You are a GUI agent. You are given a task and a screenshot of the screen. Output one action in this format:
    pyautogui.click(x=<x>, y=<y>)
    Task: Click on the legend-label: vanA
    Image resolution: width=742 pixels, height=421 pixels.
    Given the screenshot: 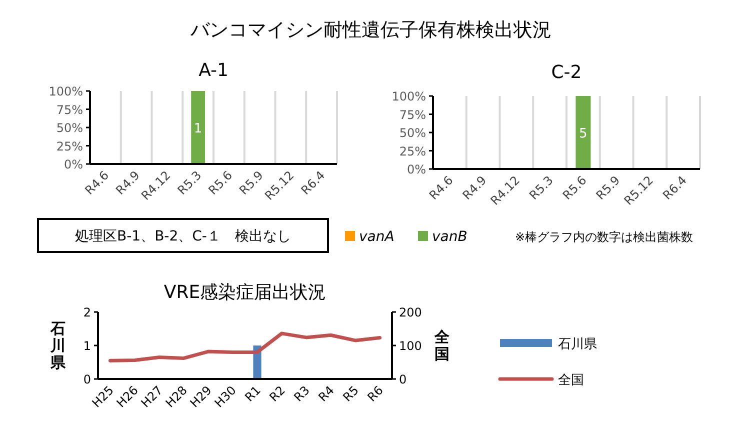 What is the action you would take?
    pyautogui.click(x=376, y=237)
    